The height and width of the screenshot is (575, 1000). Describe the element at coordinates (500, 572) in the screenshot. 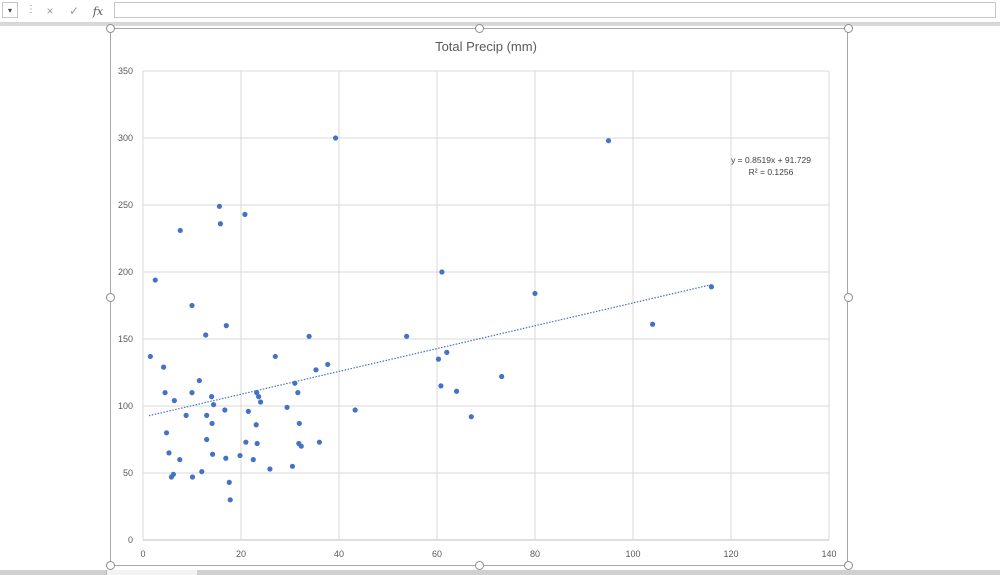

I see `sheet-tabs-bar` at that location.